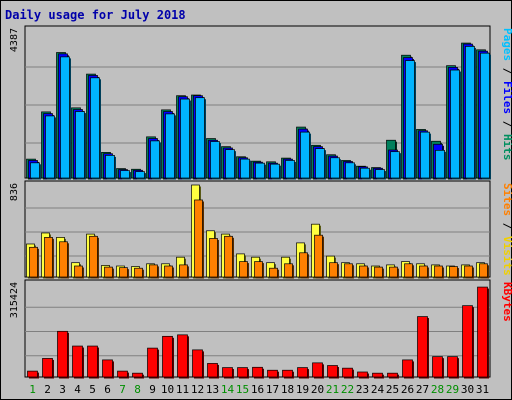 The image size is (512, 400). I want to click on x-tick-label-day-17: 17, so click(272, 389).